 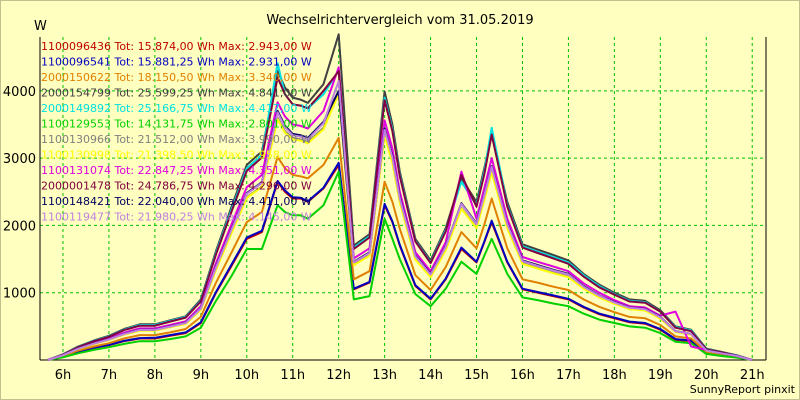 I want to click on footer-credit: SunnyReport pinxit, so click(x=743, y=389).